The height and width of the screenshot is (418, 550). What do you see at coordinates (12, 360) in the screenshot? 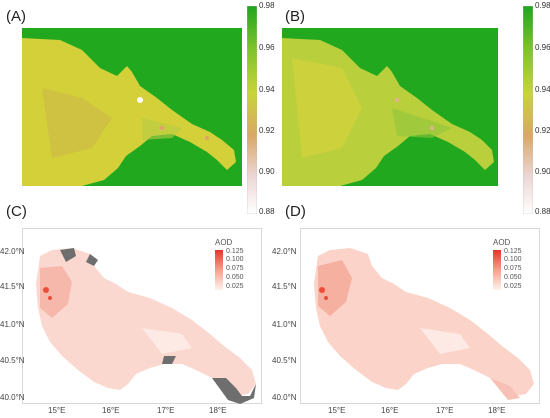
I see `lat-tick-c-405: 40.5°N` at bounding box center [12, 360].